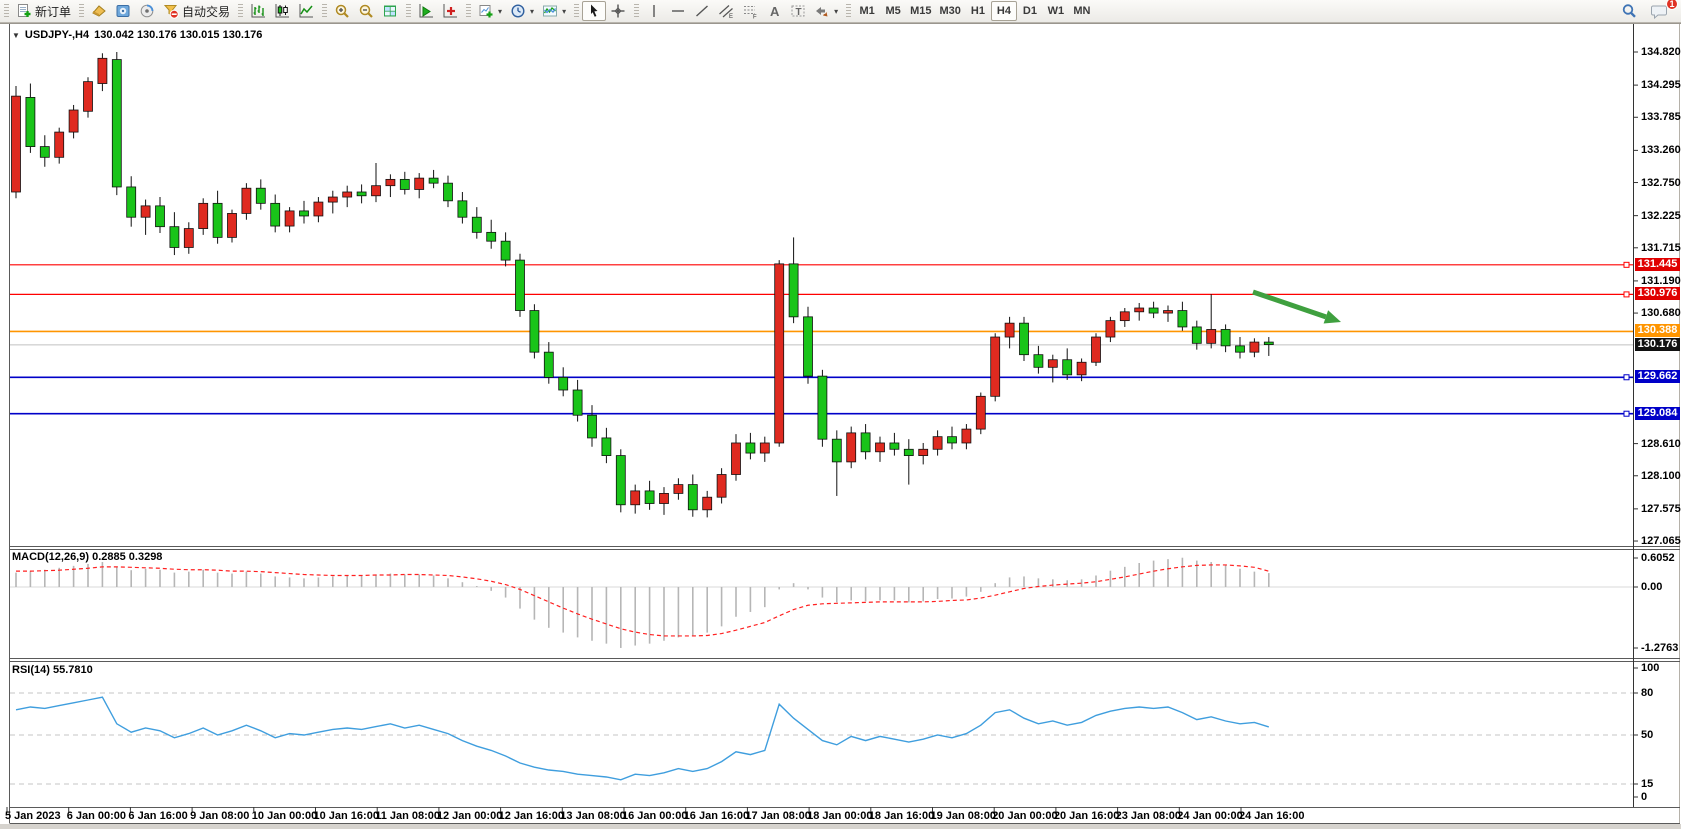  I want to click on terminal-button, so click(147, 11).